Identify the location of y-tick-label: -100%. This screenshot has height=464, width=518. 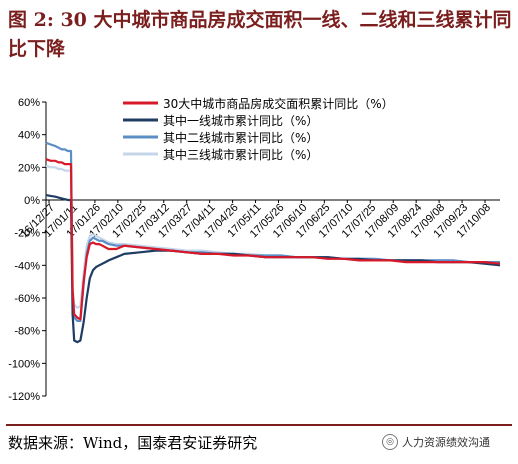
(24, 364).